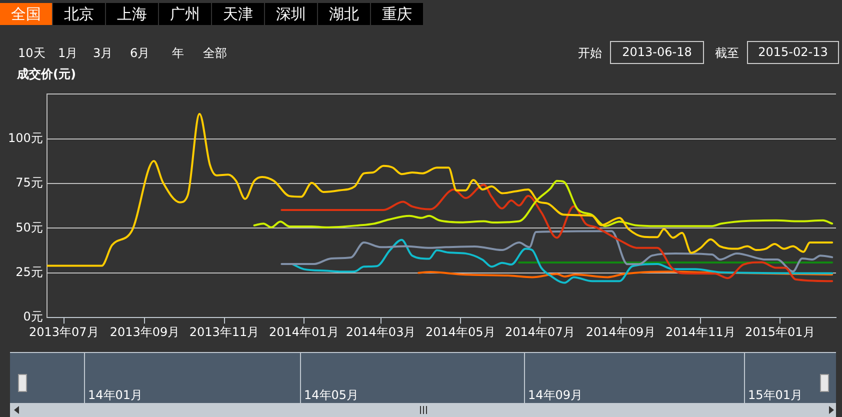 The image size is (842, 417). I want to click on x-tick-label: 2015年01月, so click(780, 331).